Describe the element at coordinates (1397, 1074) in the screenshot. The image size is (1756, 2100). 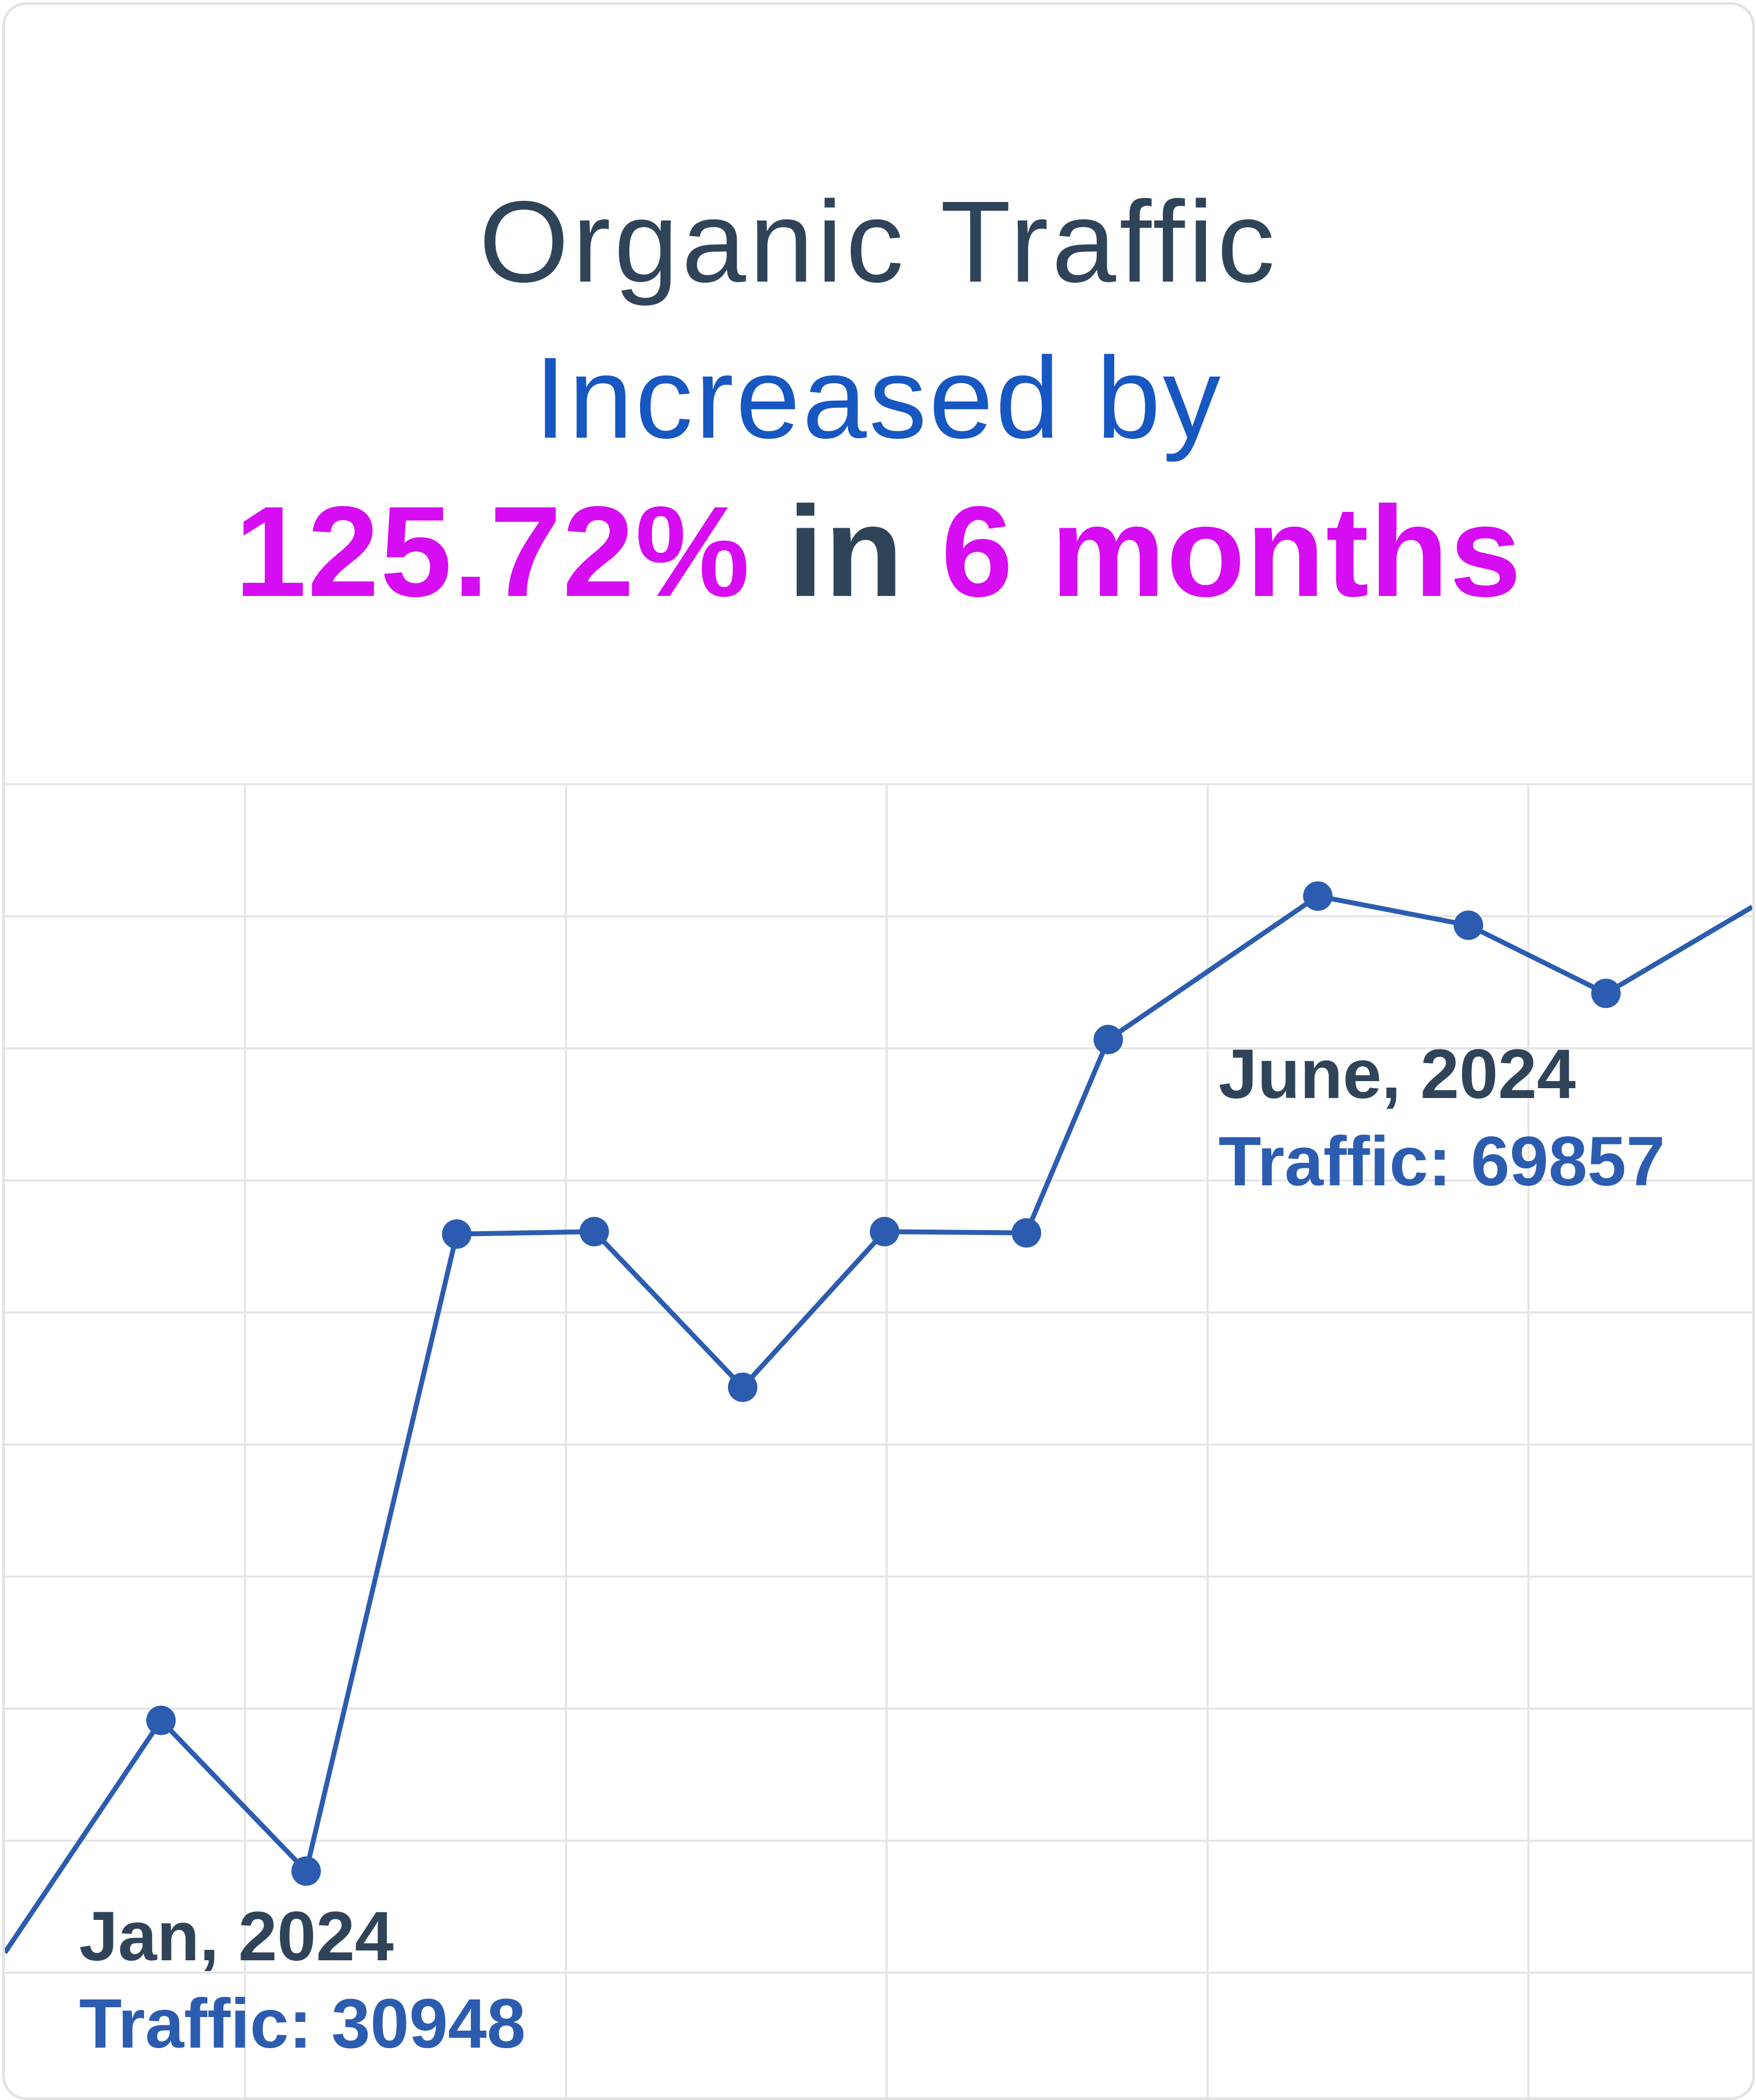
I see `end-date-label: June, 2024` at that location.